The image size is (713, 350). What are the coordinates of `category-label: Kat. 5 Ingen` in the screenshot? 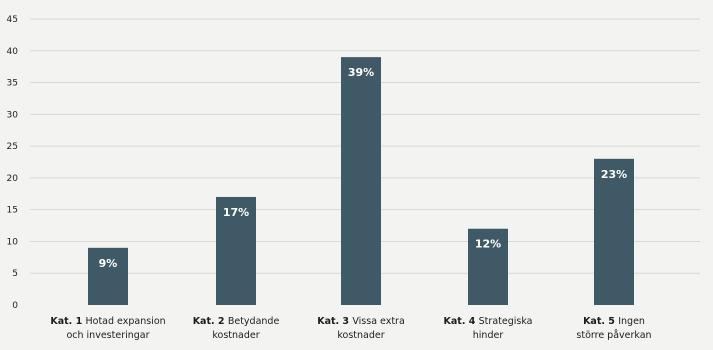 It's located at (614, 321).